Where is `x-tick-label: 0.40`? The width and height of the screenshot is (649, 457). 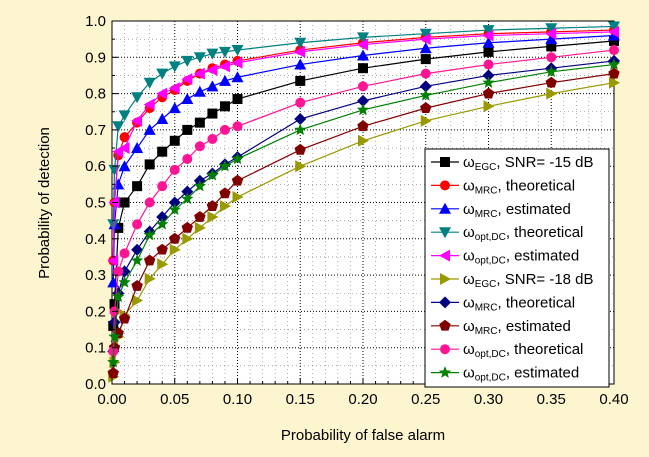 x-tick-label: 0.40 is located at coordinates (613, 399).